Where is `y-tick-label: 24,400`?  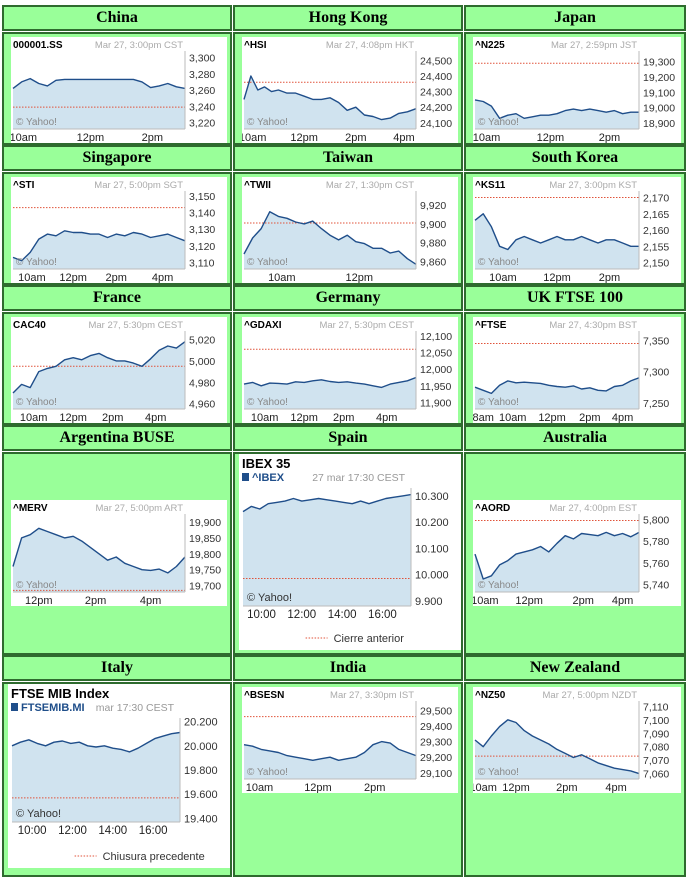
y-tick-label: 24,400 is located at coordinates (436, 77).